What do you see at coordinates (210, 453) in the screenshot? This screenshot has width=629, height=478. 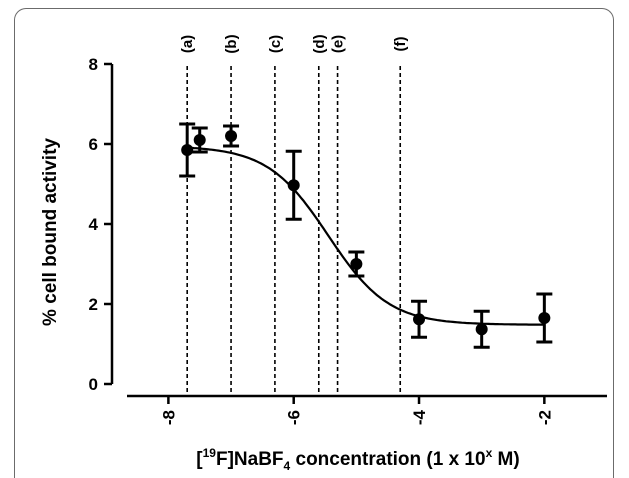 I see `x-axis-title-superscript: 19` at bounding box center [210, 453].